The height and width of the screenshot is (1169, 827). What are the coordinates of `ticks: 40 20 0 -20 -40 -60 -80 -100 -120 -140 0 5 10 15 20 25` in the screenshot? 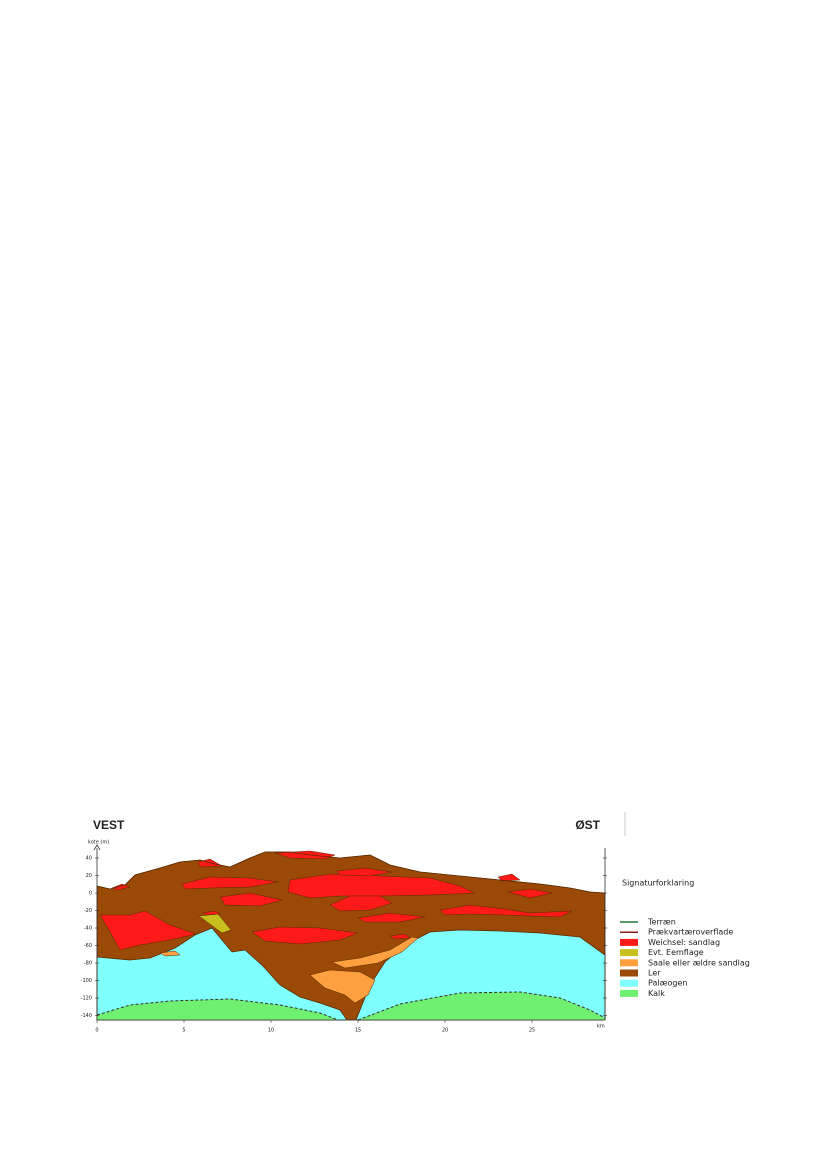 It's located at (344, 945).